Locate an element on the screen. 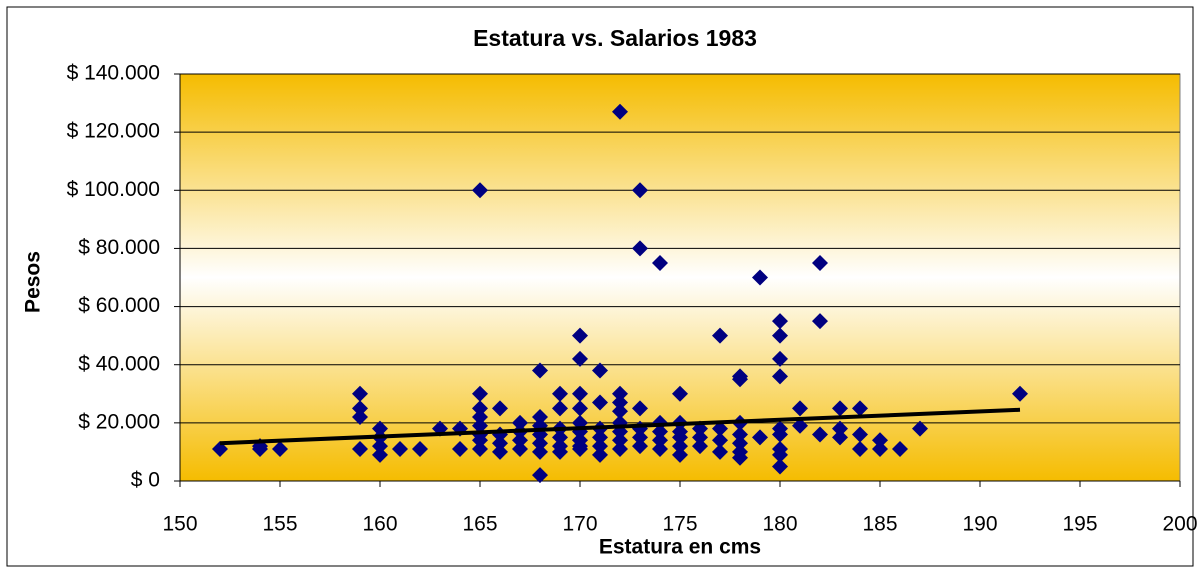 Image resolution: width=1201 pixels, height=573 pixels. y-tick-label: $ 80.000 is located at coordinates (119, 247).